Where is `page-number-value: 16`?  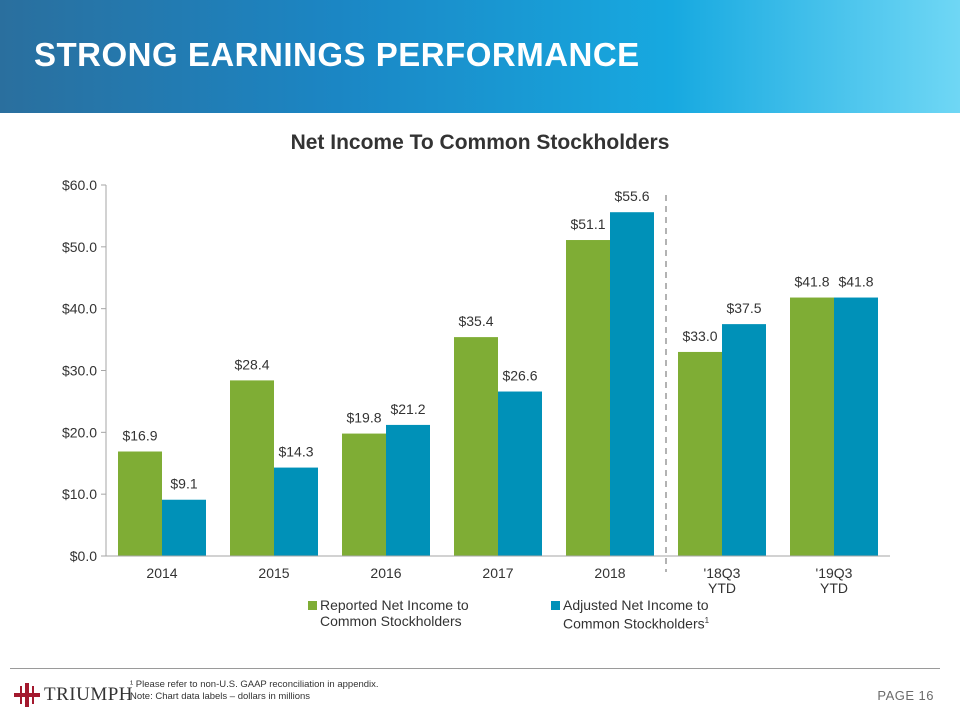 page-number-value: 16 is located at coordinates (926, 695).